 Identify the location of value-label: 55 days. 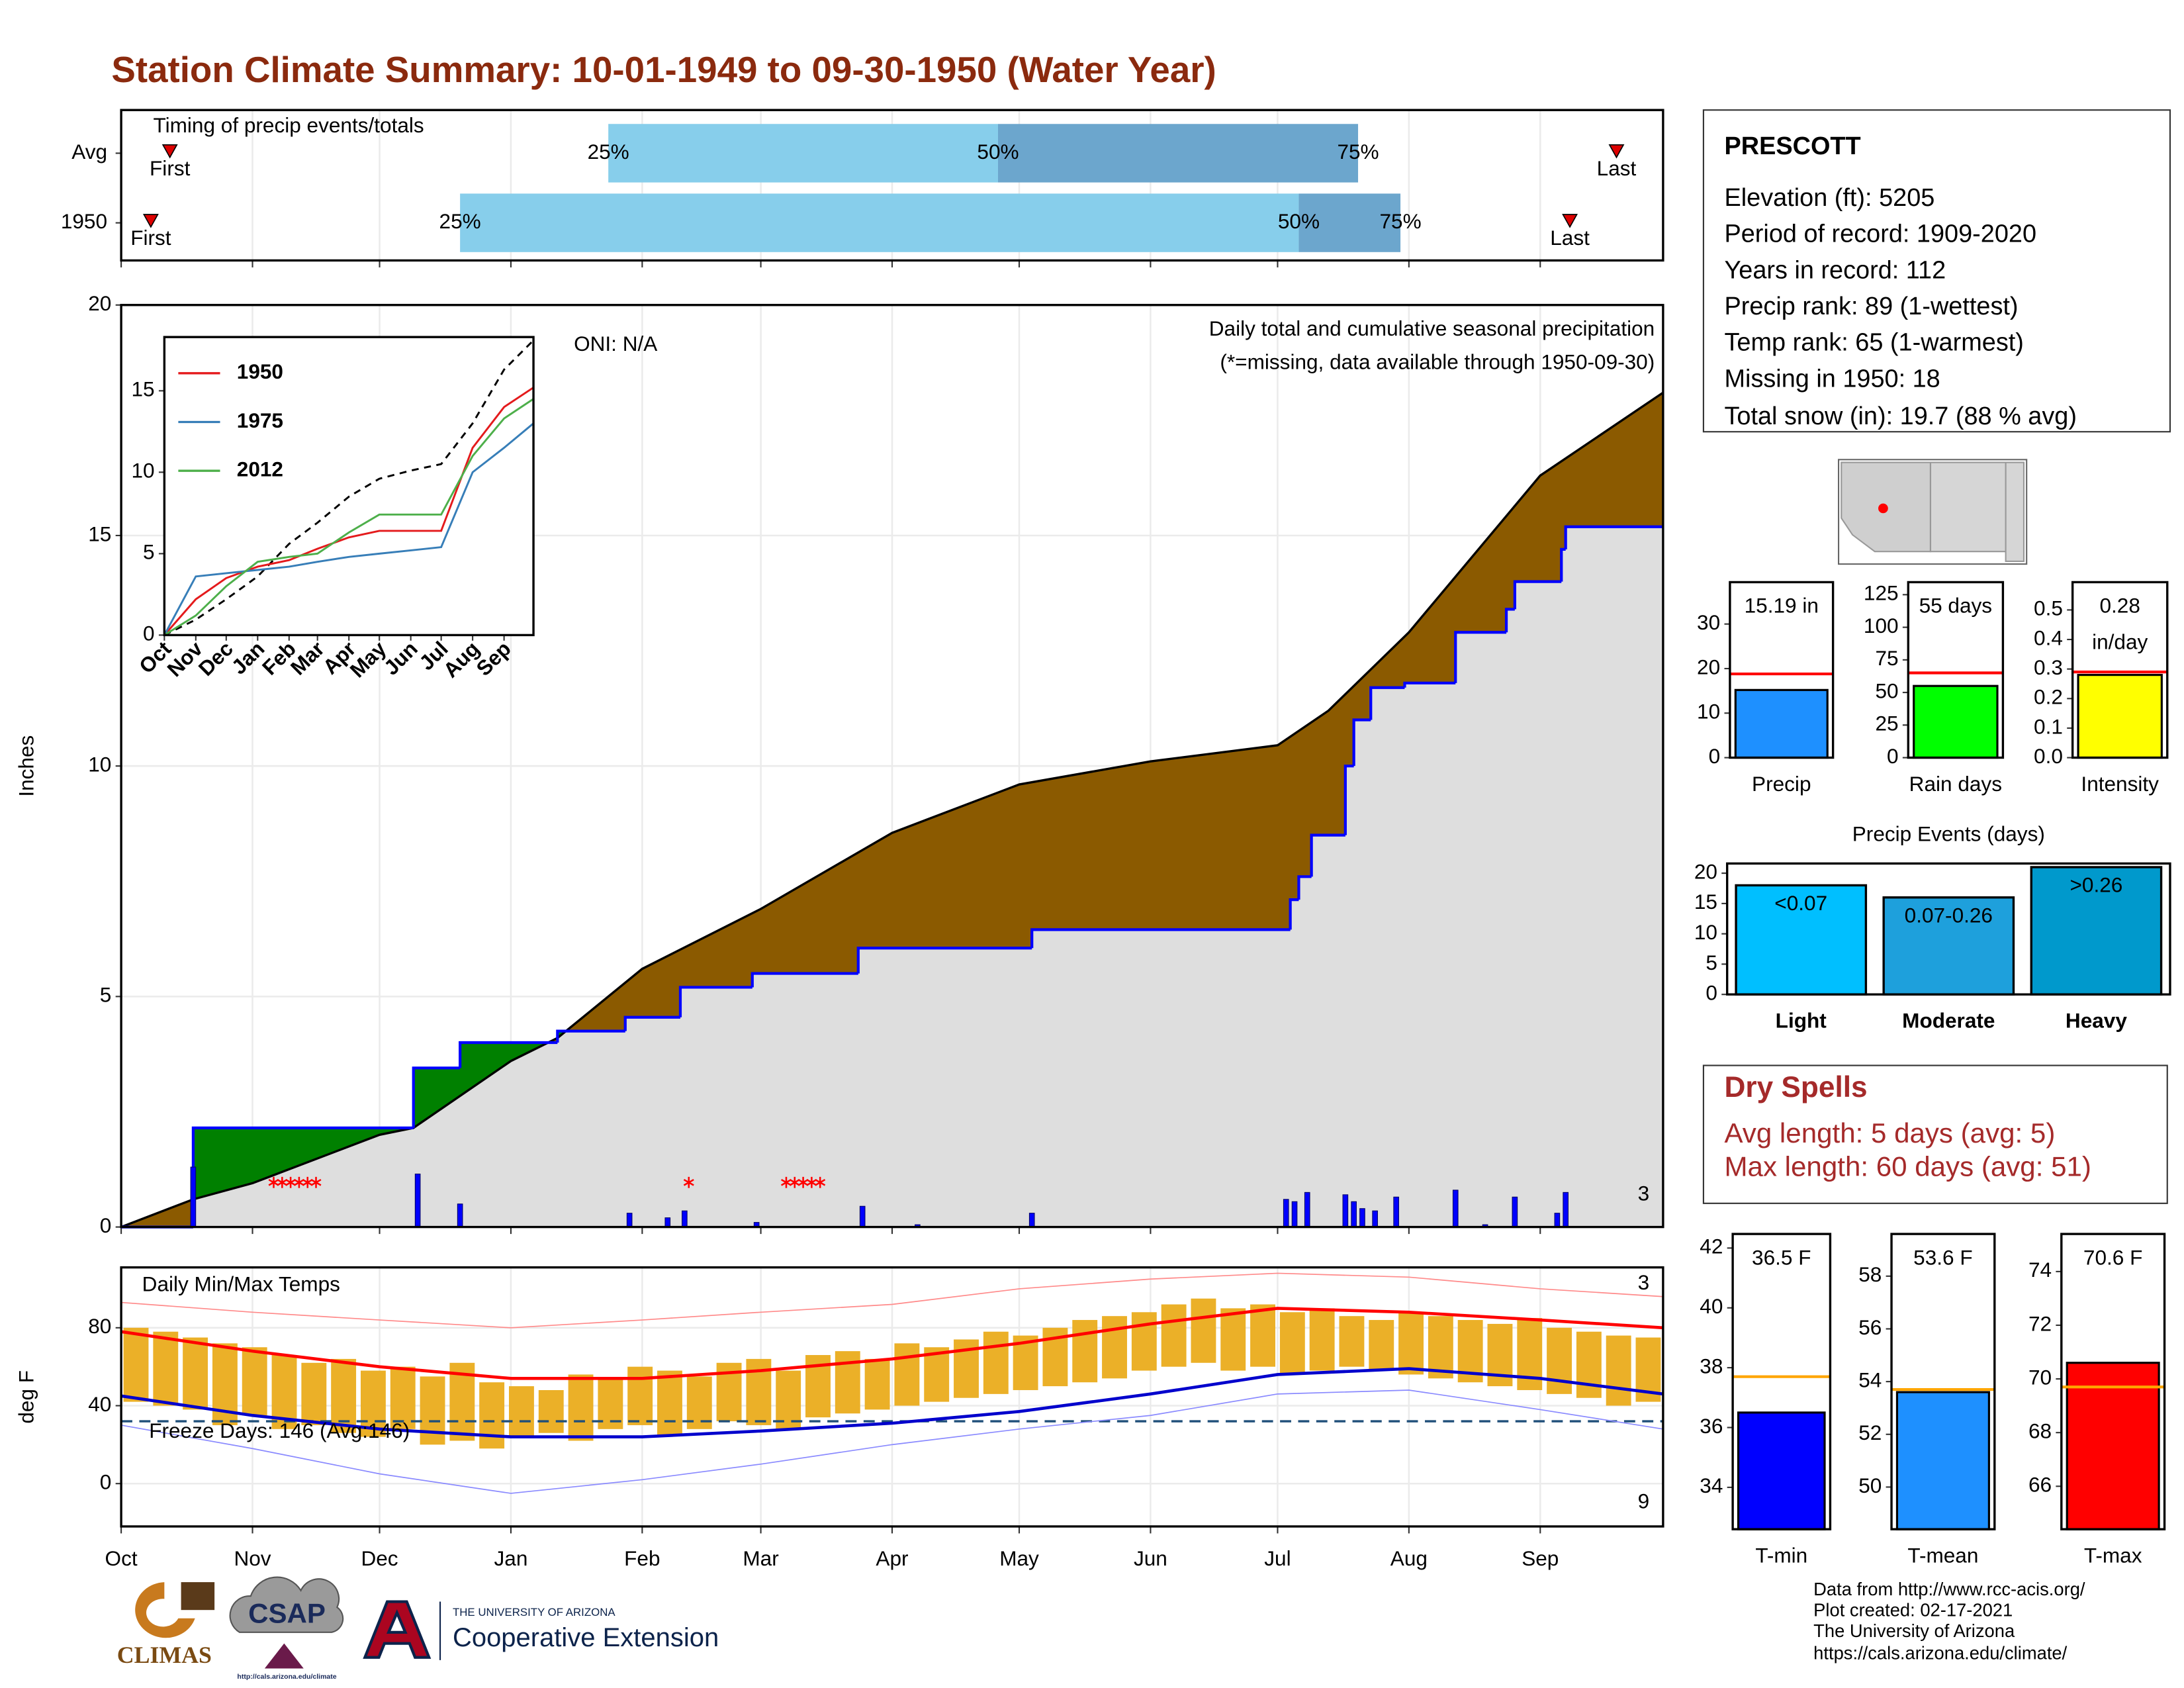
(1956, 606).